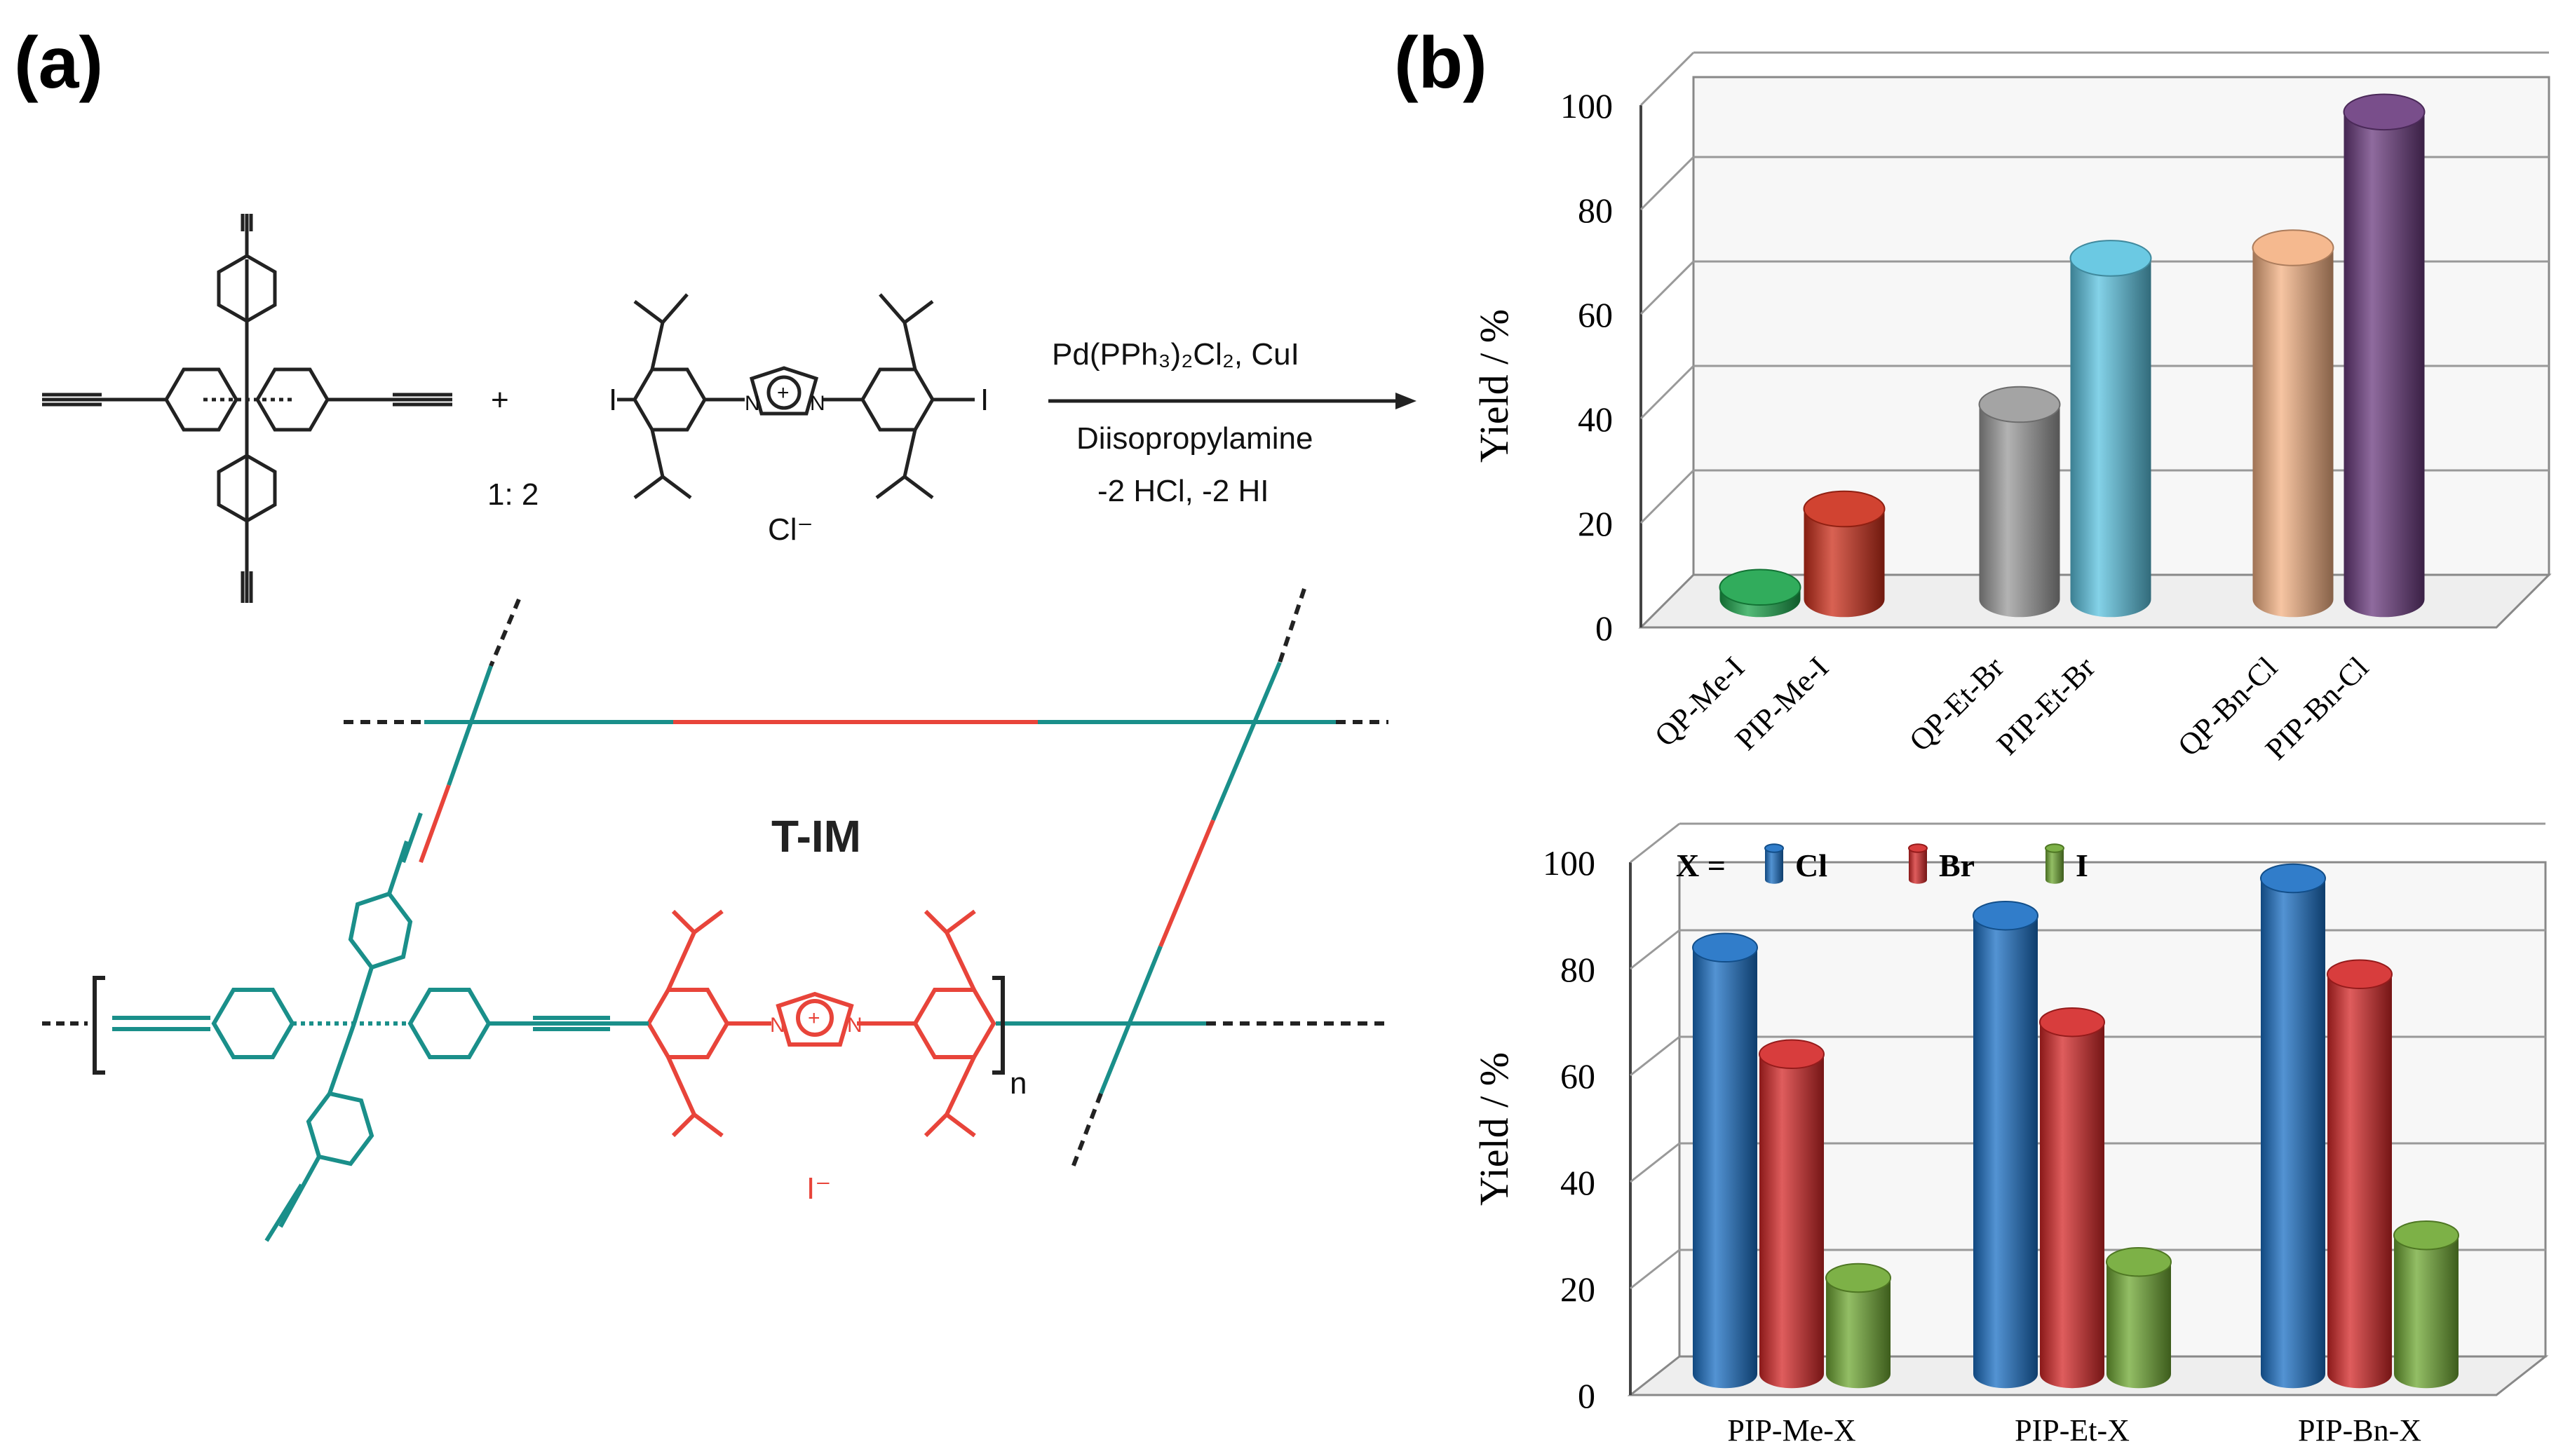  Describe the element at coordinates (247, 408) in the screenshot. I see `tetrakis-ethynylphenyl-methane-structure` at that location.